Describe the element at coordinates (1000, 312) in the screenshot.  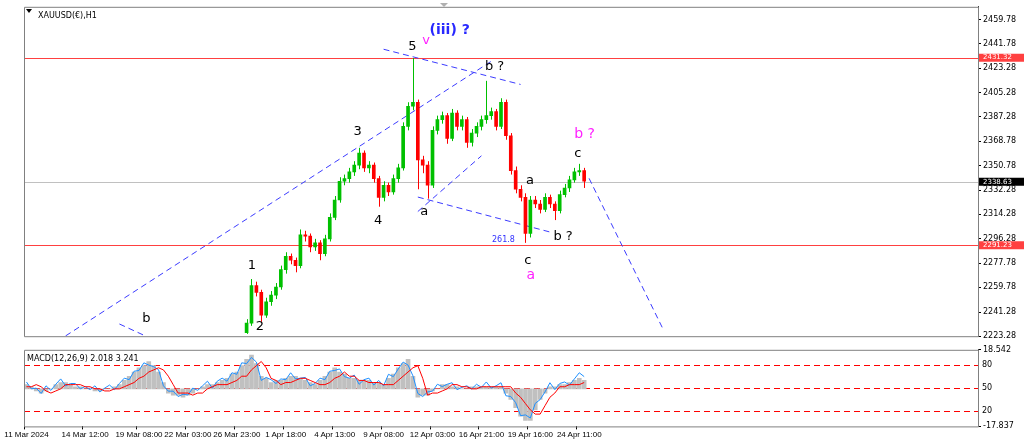
I see `y-tick-label: 2241.28` at that location.